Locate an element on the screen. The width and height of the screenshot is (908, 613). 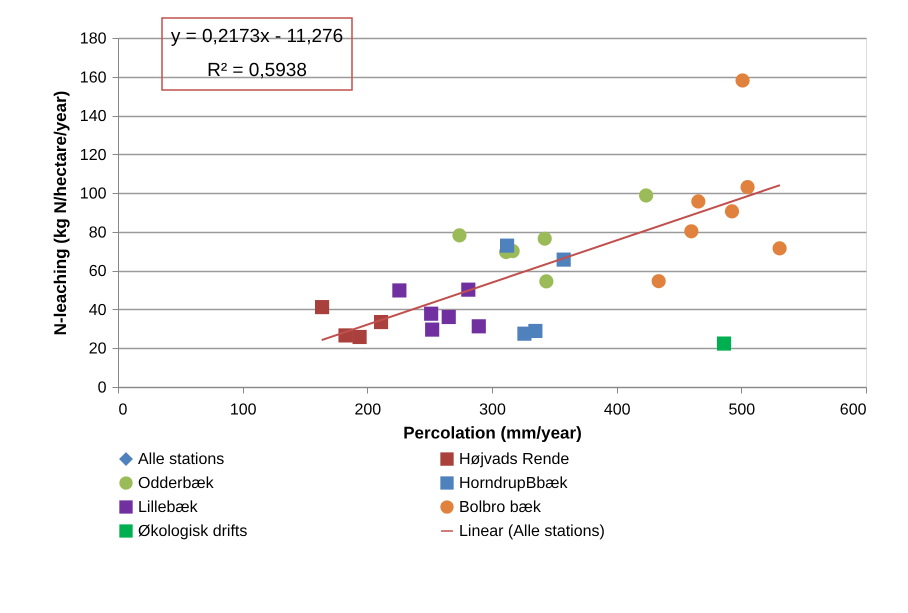
legend-label: Odderbæk is located at coordinates (176, 483).